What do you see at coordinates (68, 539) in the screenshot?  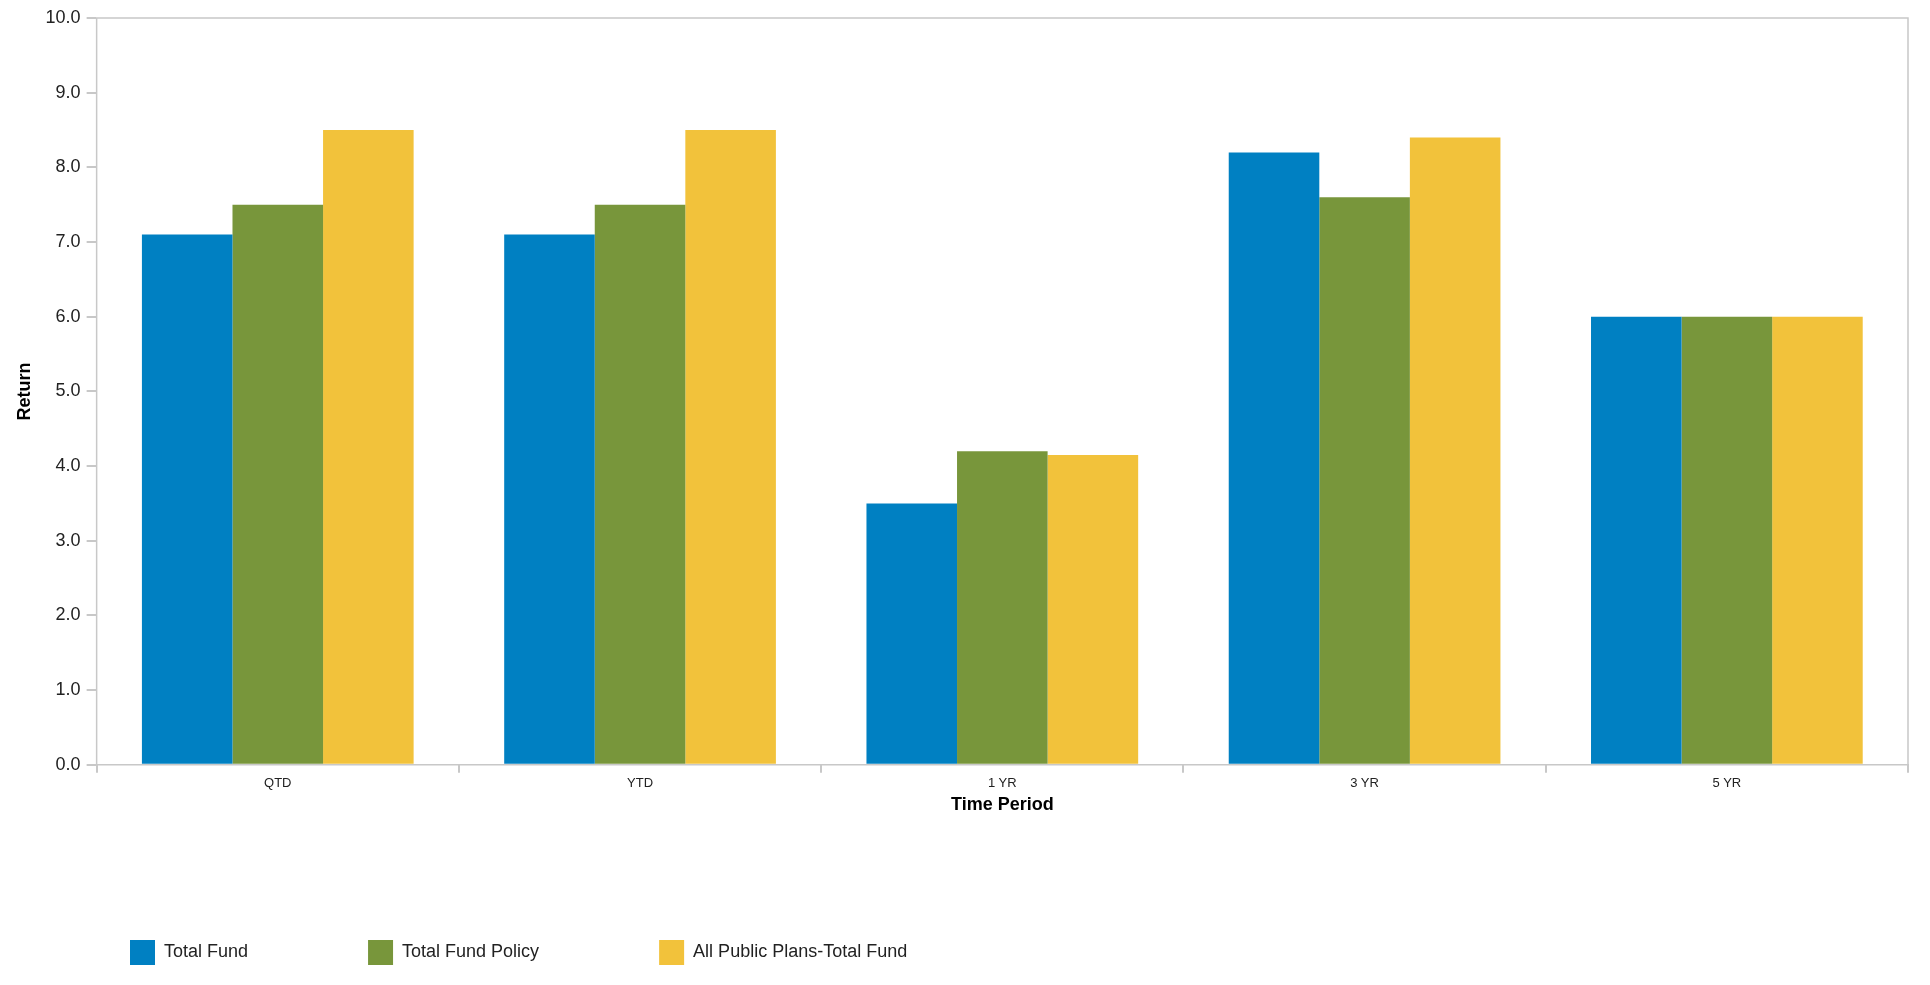 I see `y-tick-label: 3.0` at bounding box center [68, 539].